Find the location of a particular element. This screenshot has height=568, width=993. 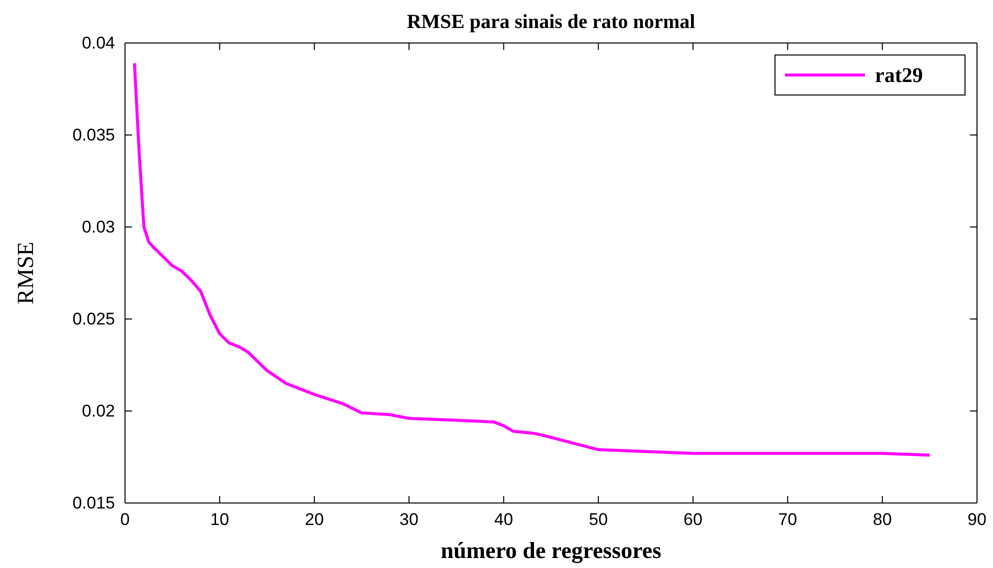

chart-title: RMSE para sinais de rato normal is located at coordinates (551, 22).